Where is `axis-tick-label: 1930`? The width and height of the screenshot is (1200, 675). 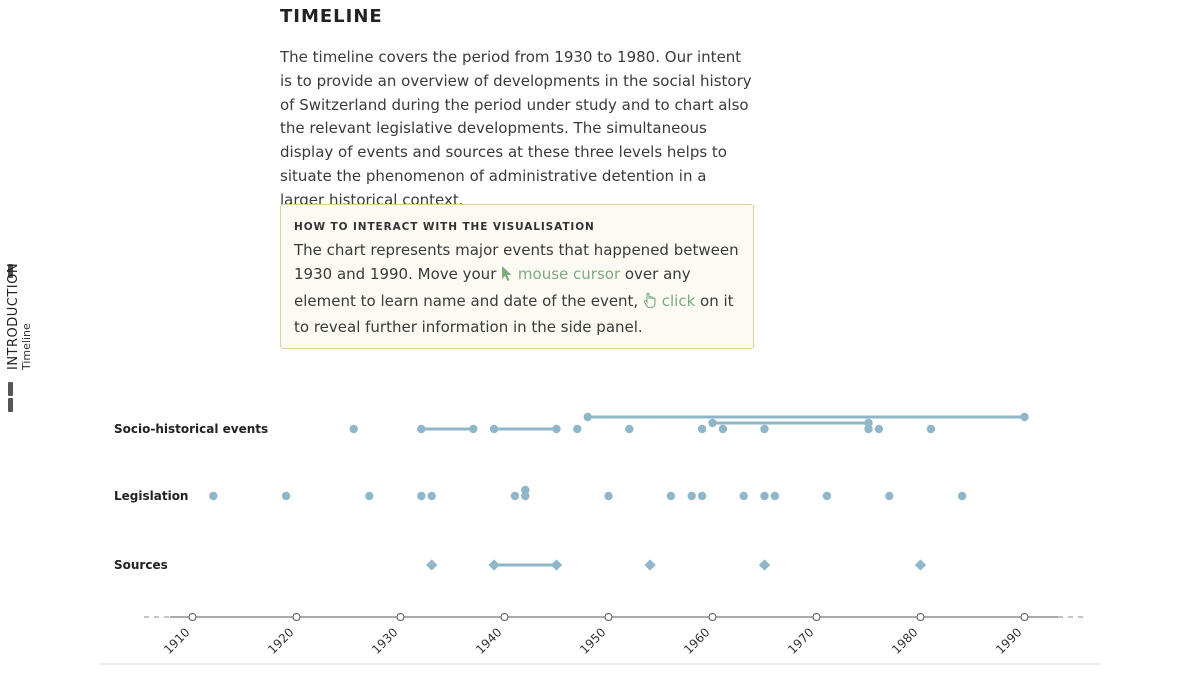
axis-tick-label: 1930 is located at coordinates (384, 640).